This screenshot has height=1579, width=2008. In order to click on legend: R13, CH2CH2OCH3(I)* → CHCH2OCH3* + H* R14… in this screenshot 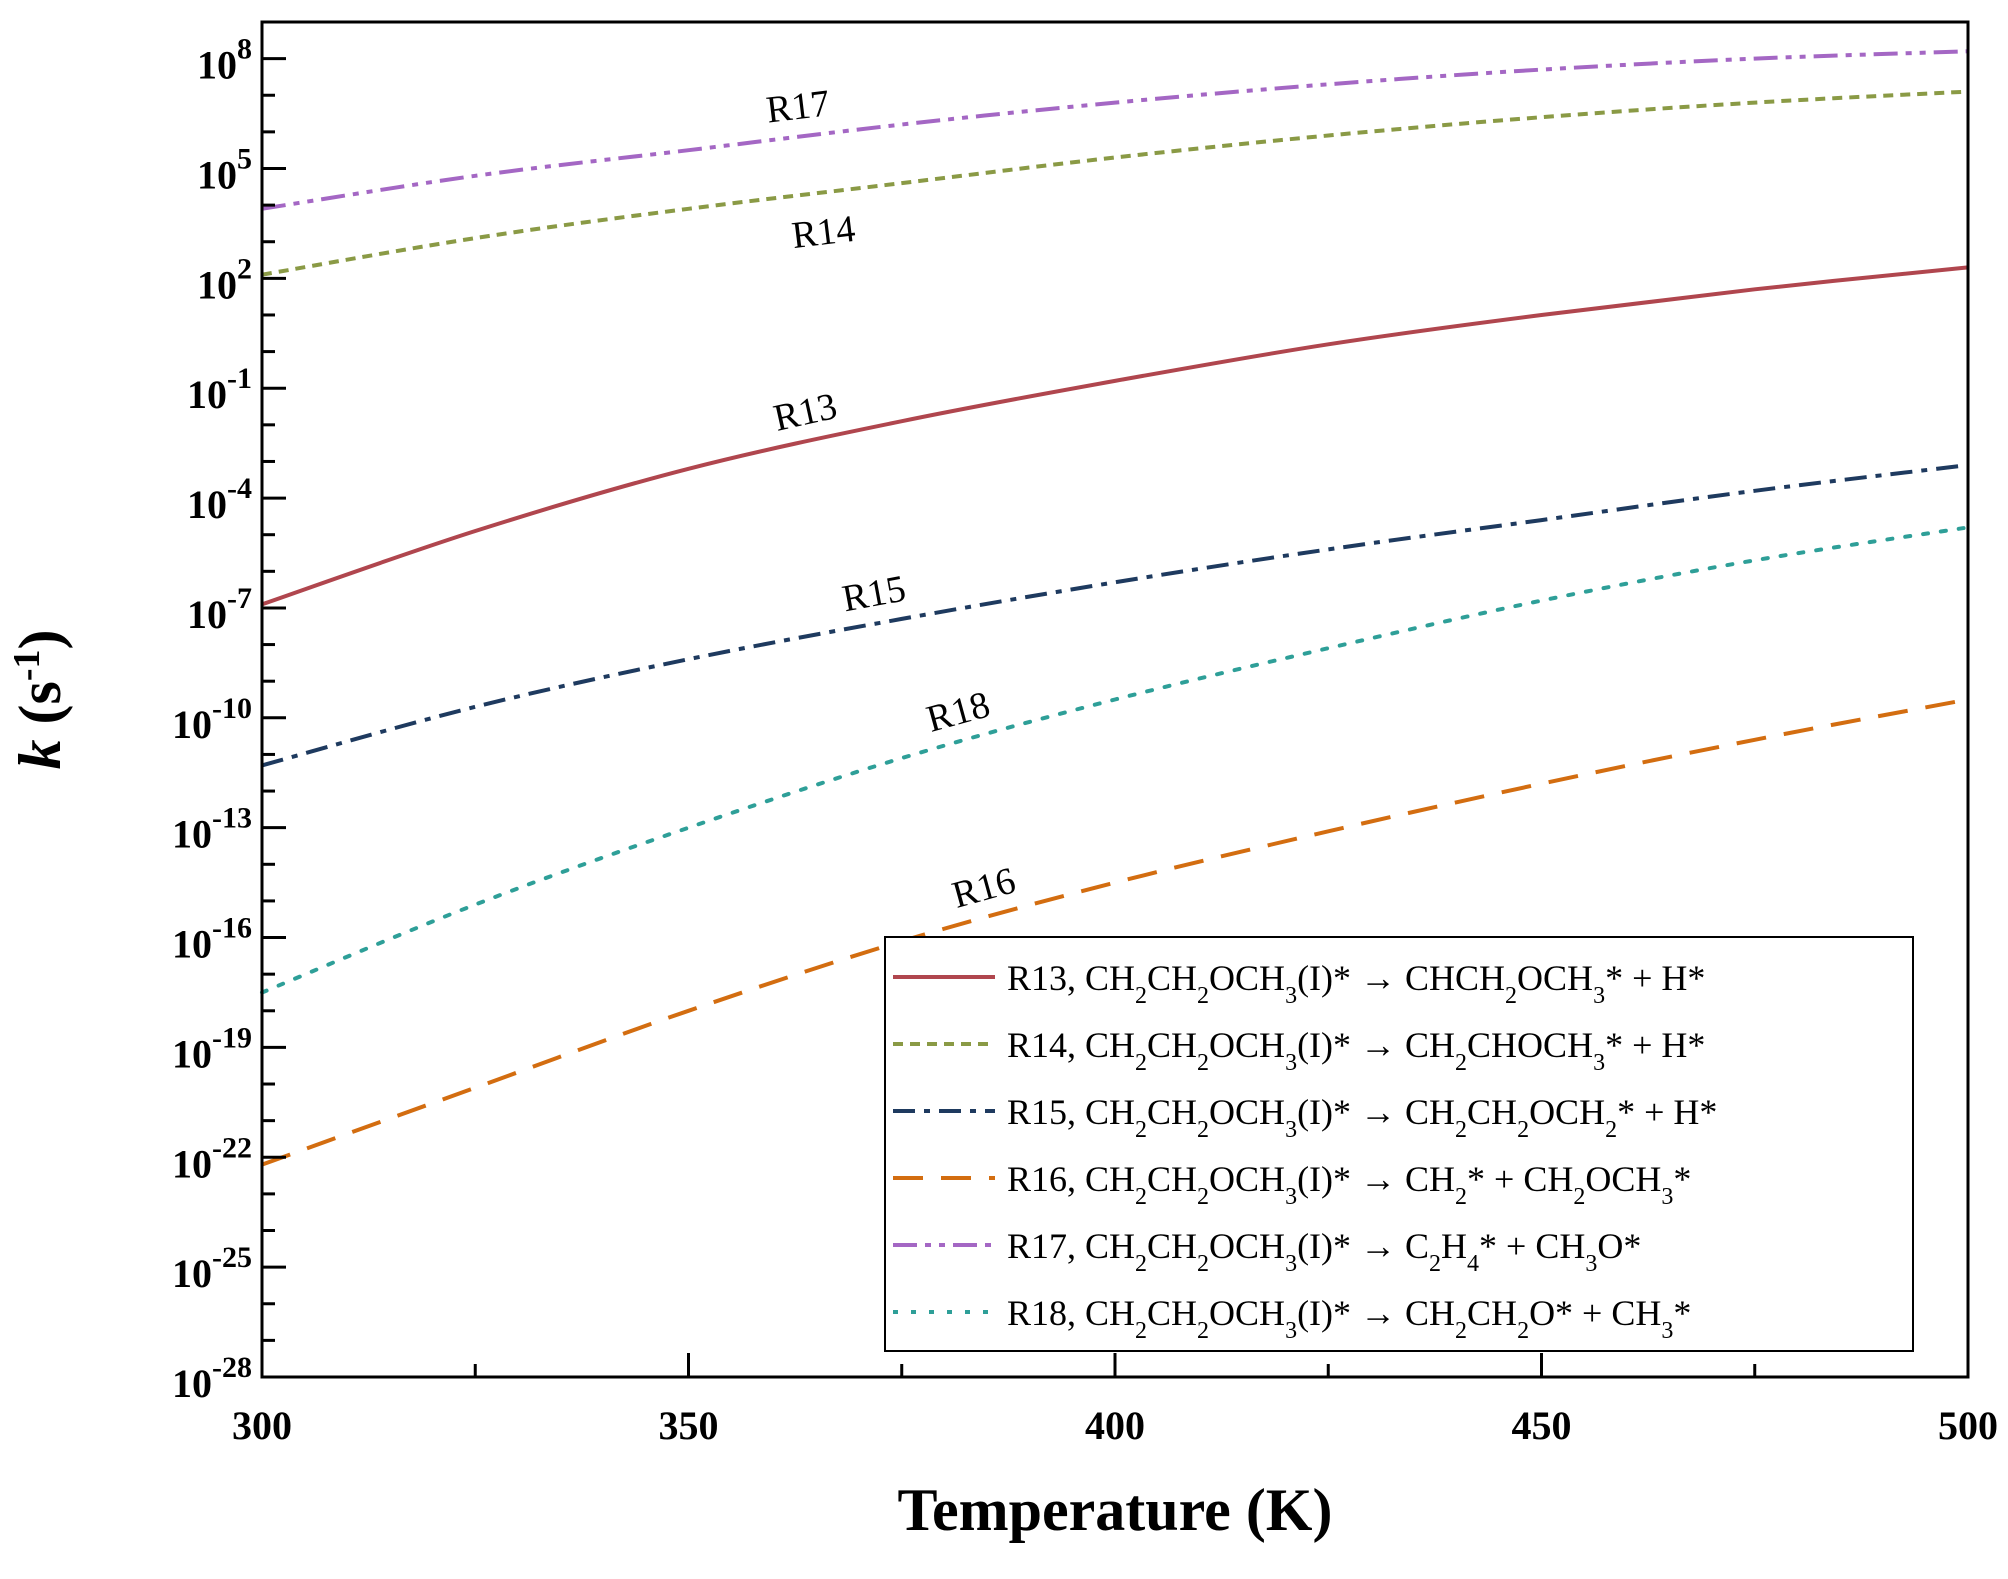, I will do `click(1399, 1144)`.